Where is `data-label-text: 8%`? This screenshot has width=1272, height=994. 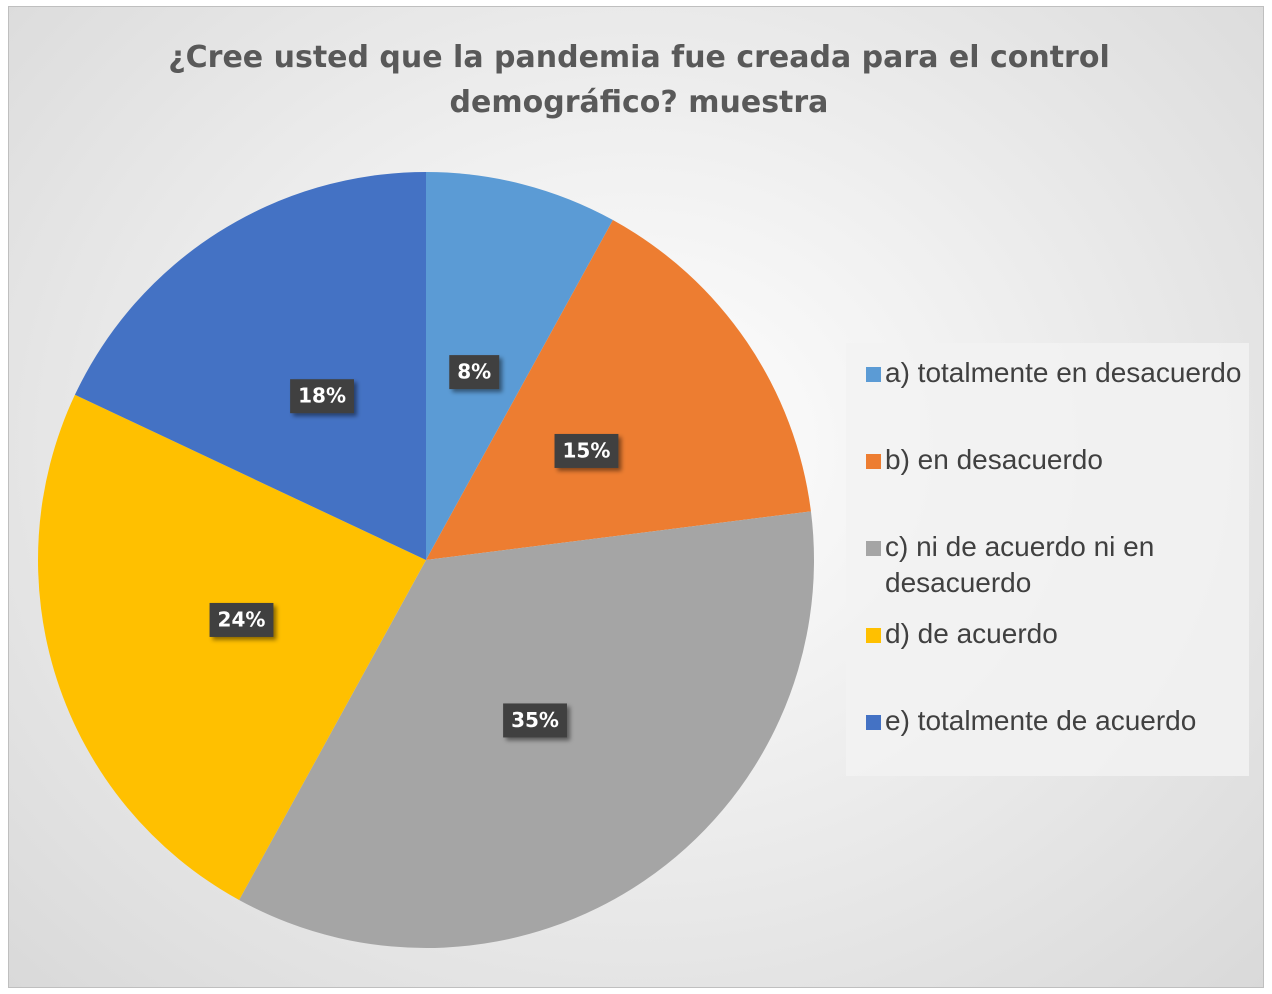
data-label-text: 8% is located at coordinates (474, 372).